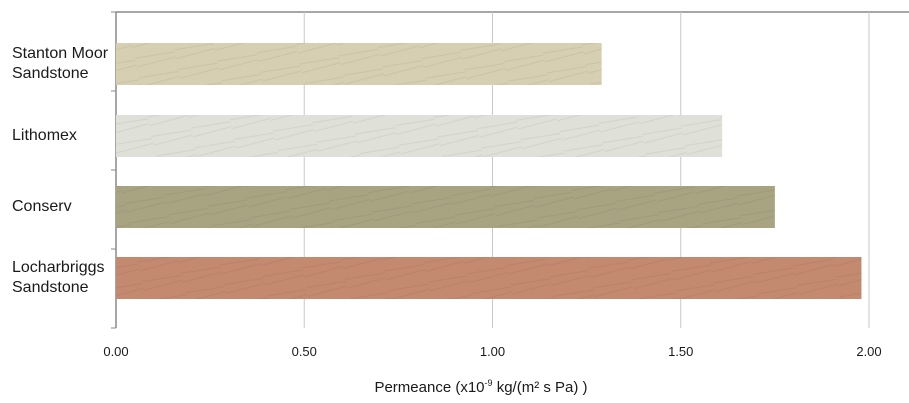 The width and height of the screenshot is (909, 403). Describe the element at coordinates (492, 351) in the screenshot. I see `x-tick-label: 1.00` at that location.